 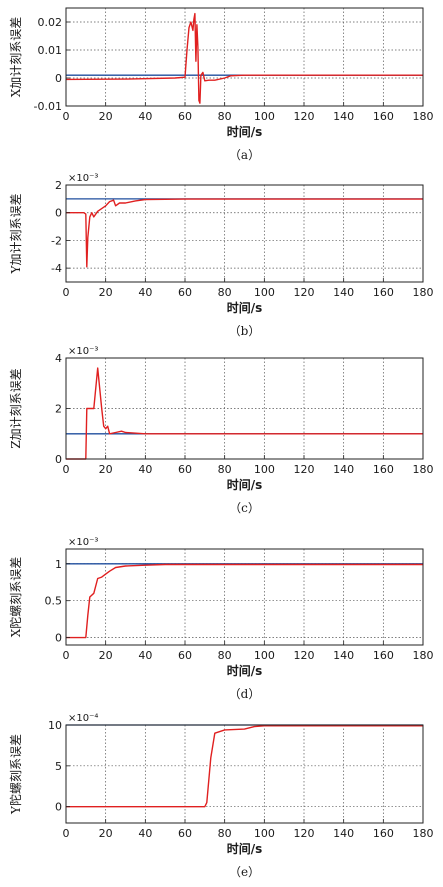 I want to click on y-tick-label: -4, so click(x=56, y=268).